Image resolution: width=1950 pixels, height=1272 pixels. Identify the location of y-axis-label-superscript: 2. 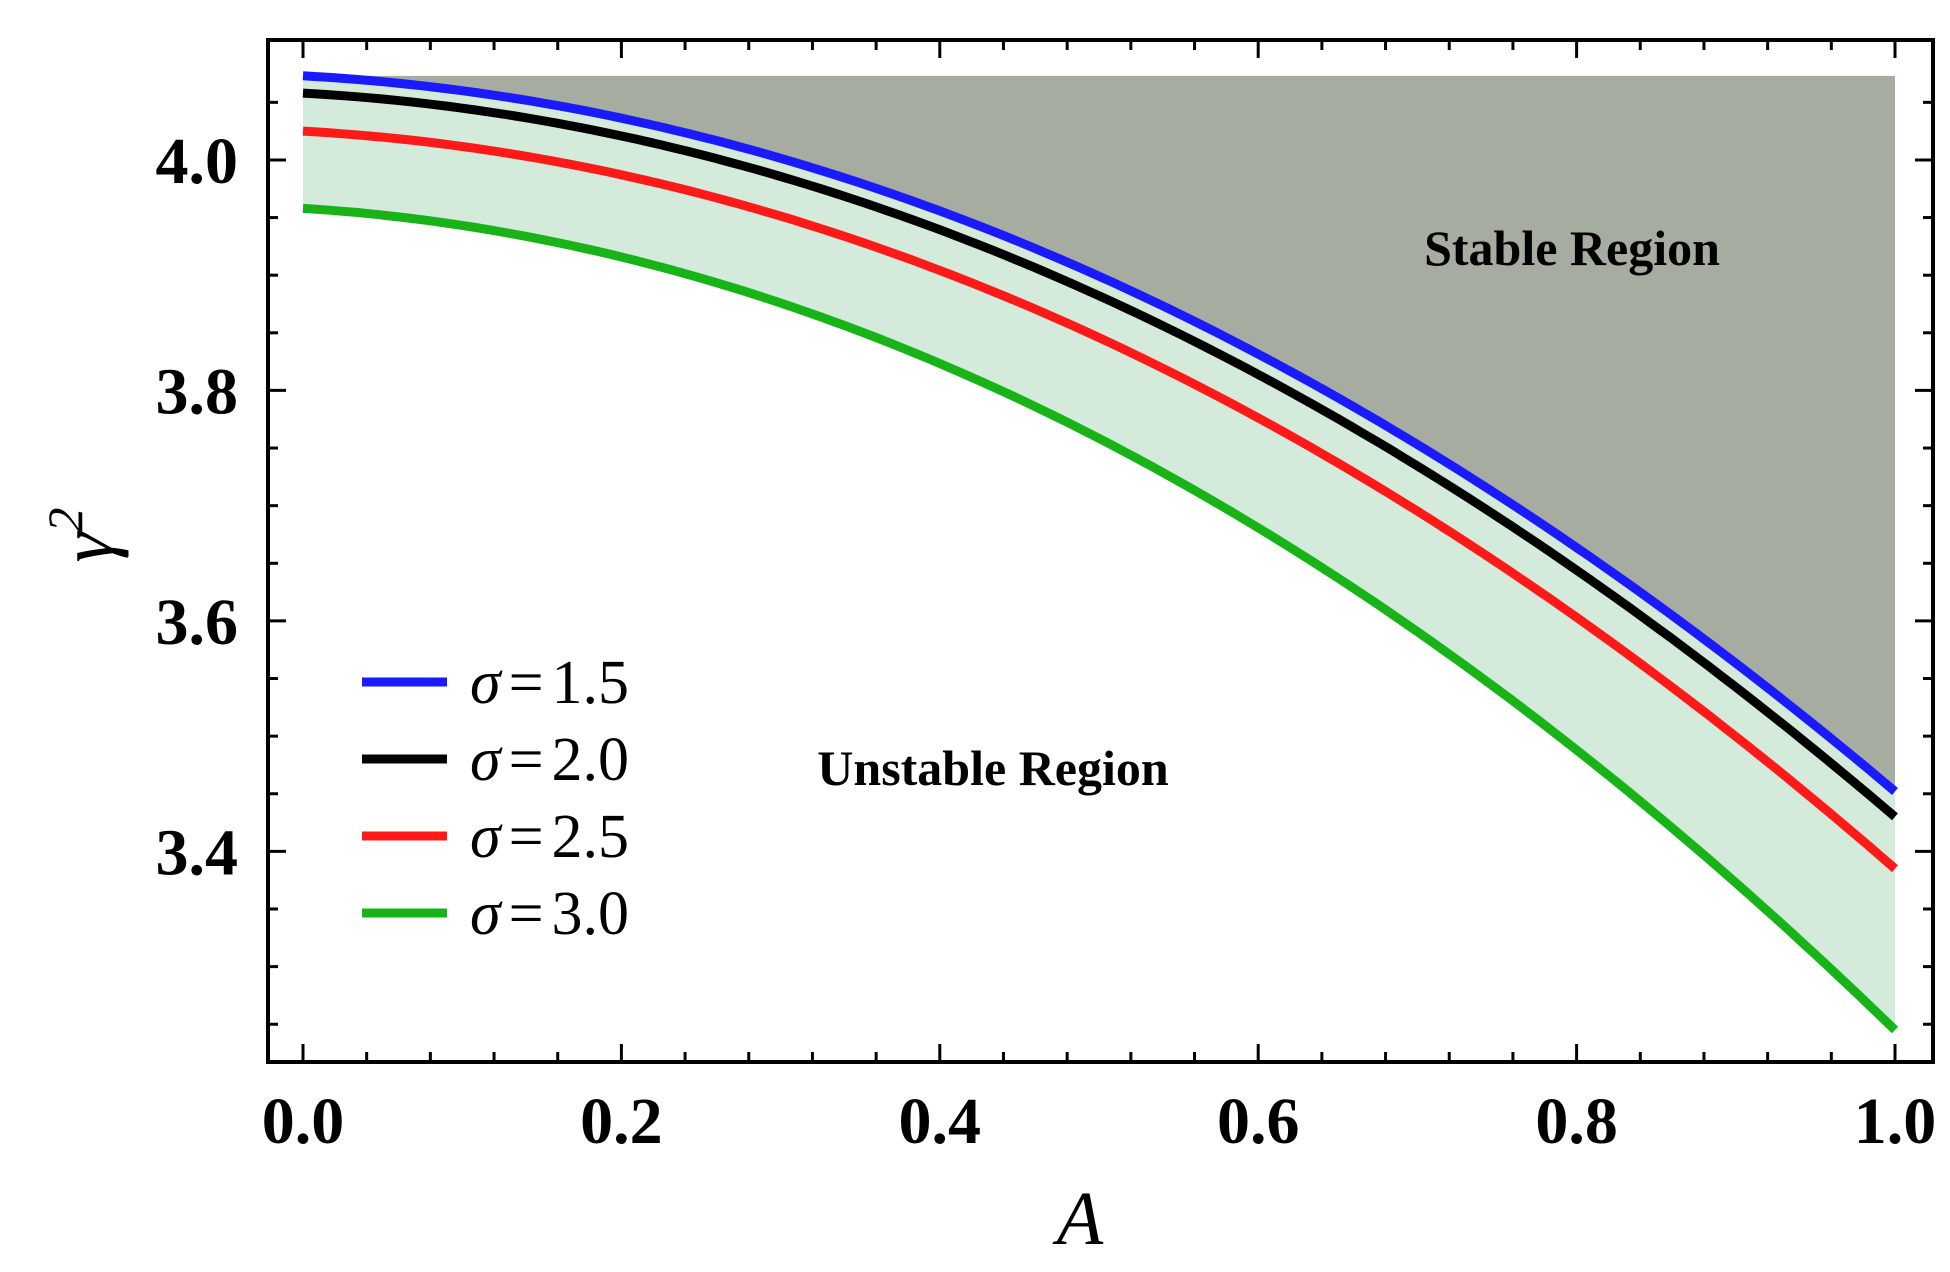
(65, 520).